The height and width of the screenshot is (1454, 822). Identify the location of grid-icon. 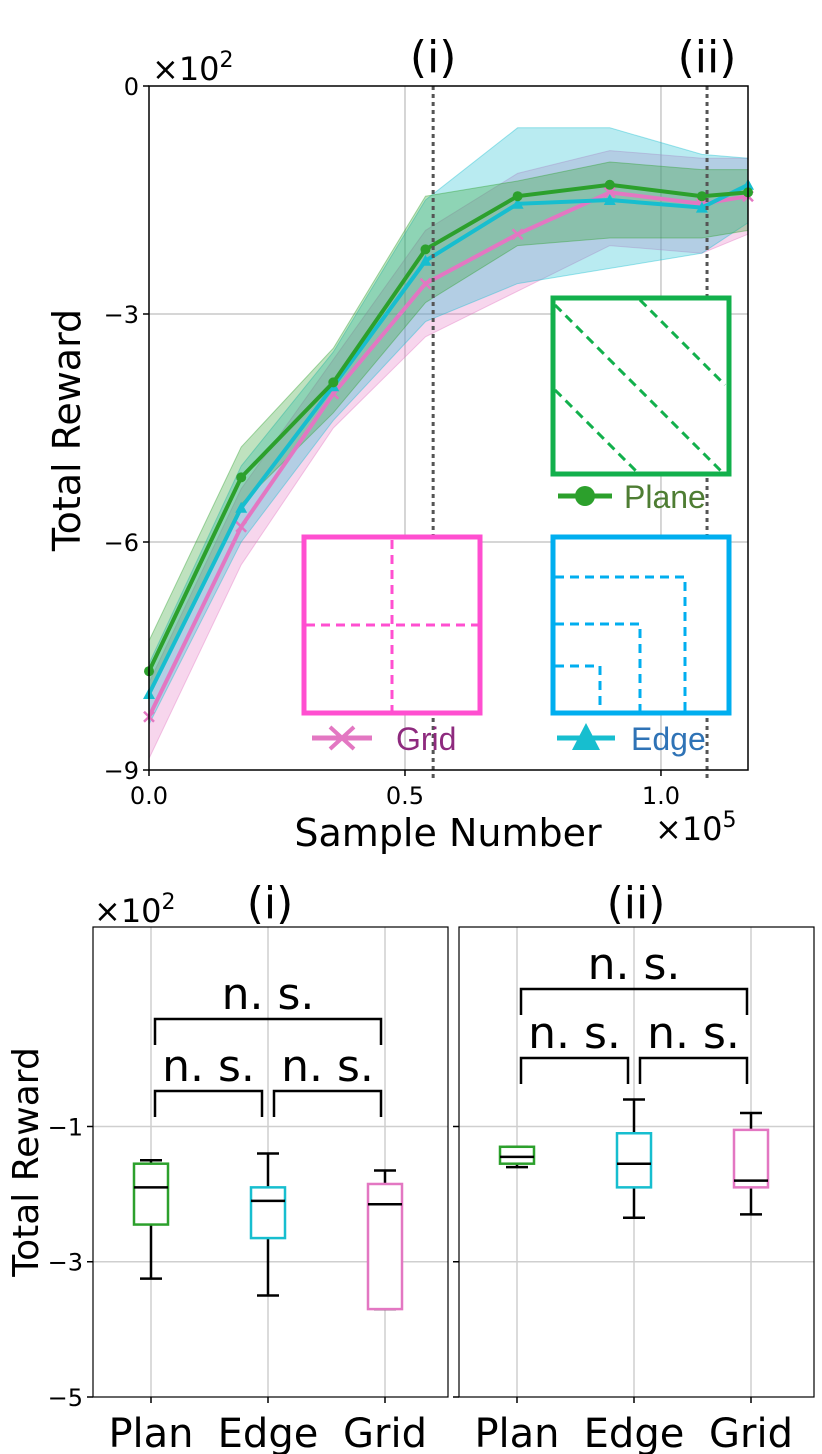
(392, 625).